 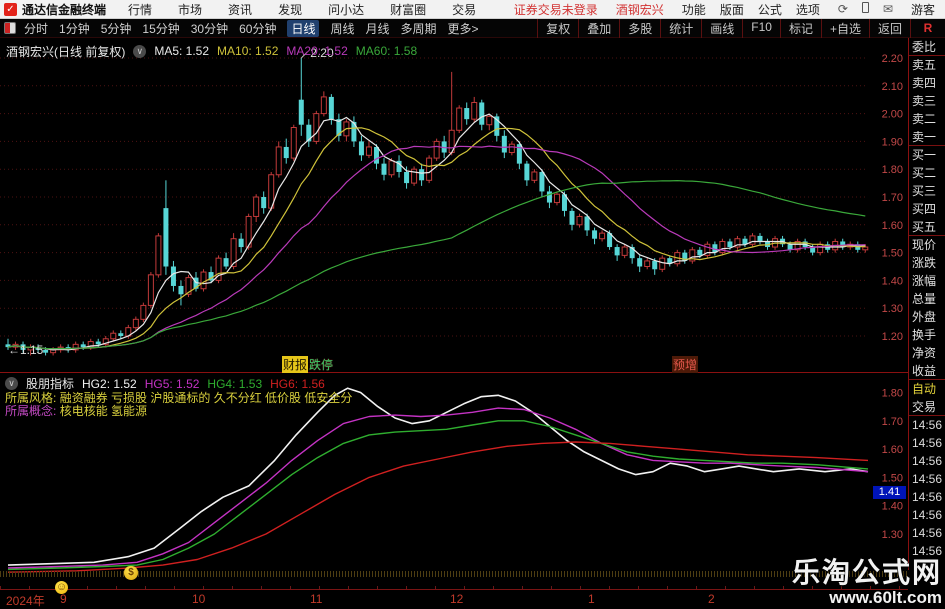 What do you see at coordinates (64, 9) in the screenshot?
I see `app-title: 通达信金融终端` at bounding box center [64, 9].